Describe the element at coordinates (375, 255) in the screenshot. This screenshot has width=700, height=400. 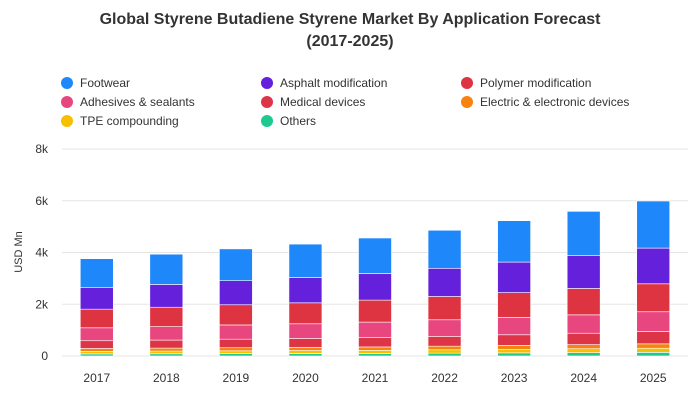
I see `bar-footwear-2021` at that location.